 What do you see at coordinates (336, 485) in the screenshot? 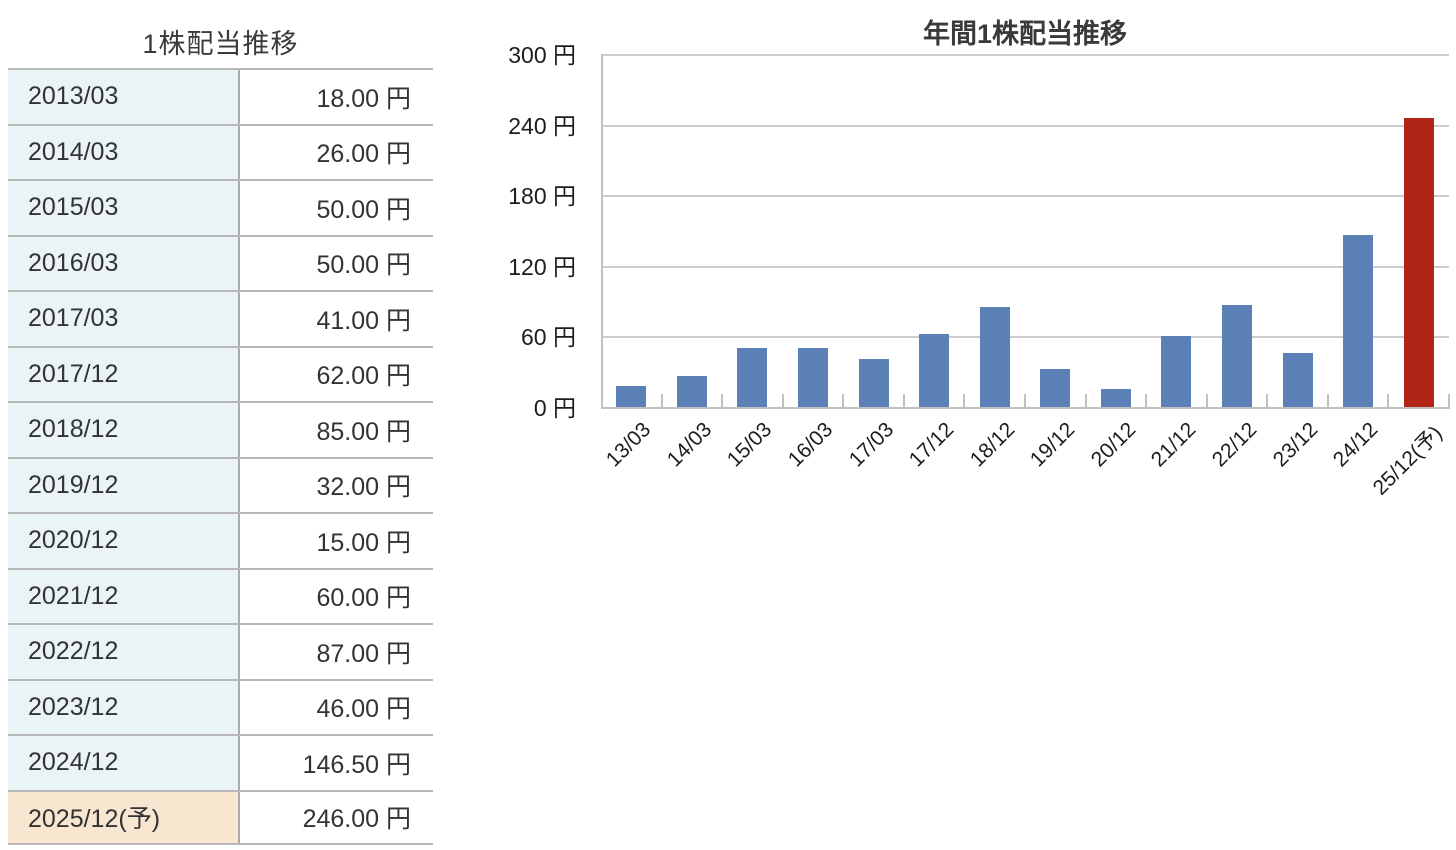
I see `value-cell: 32.00 円` at bounding box center [336, 485].